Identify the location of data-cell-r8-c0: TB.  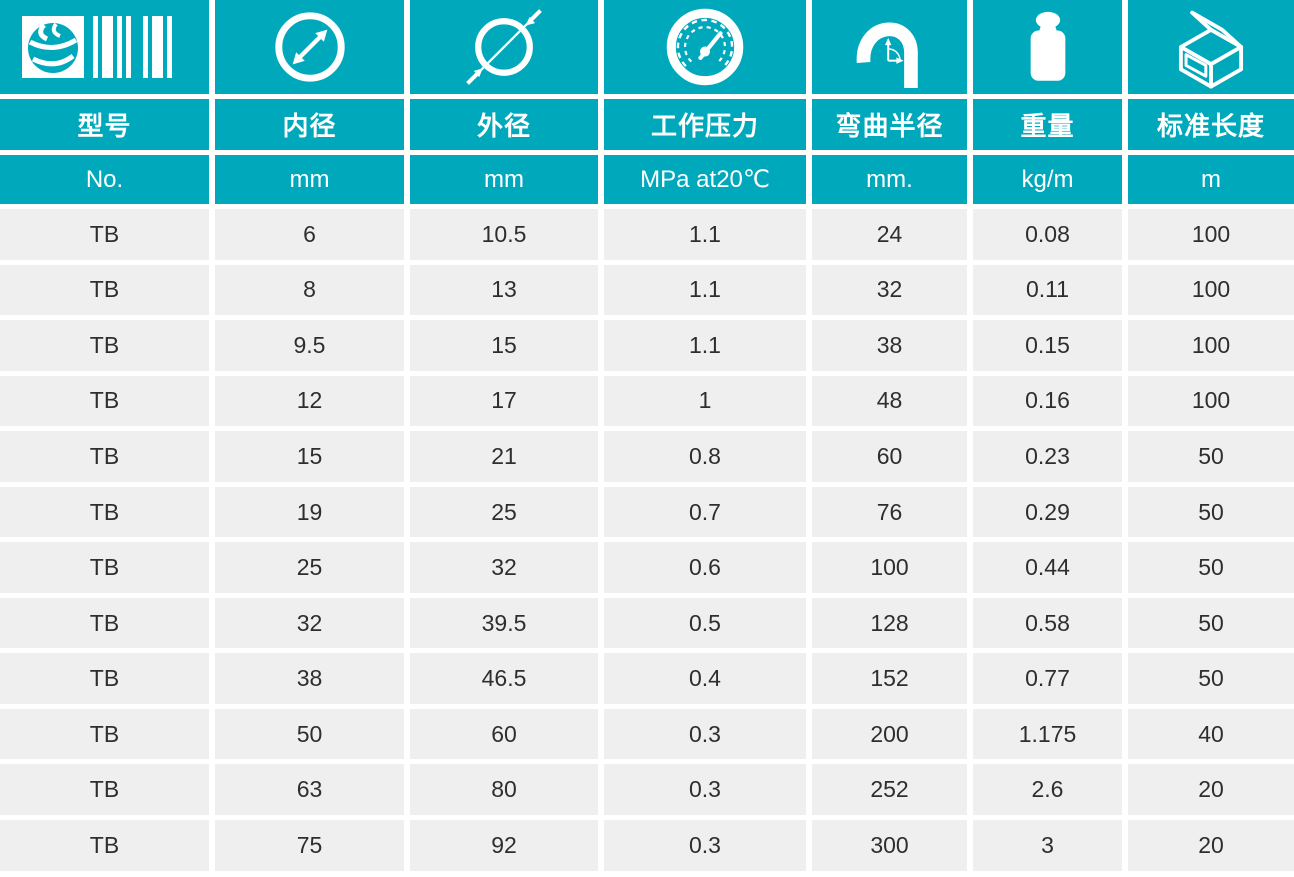
(104, 678).